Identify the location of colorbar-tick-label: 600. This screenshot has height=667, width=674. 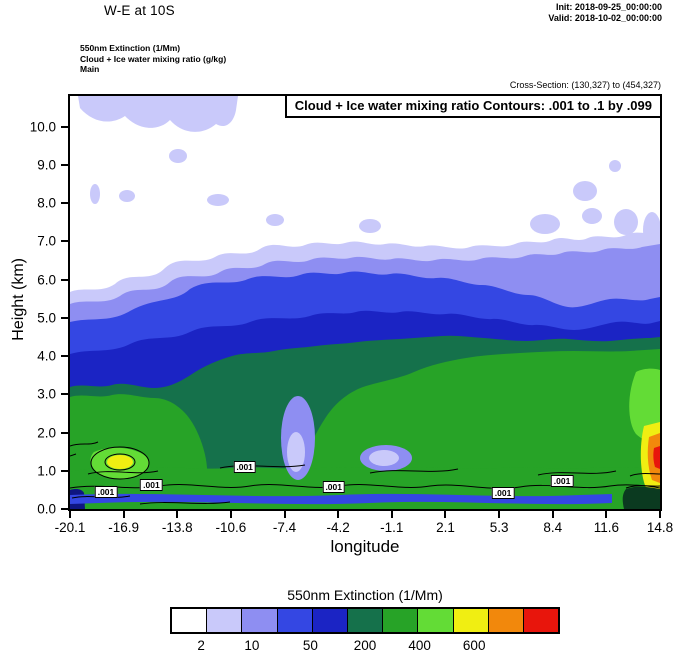
(474, 645).